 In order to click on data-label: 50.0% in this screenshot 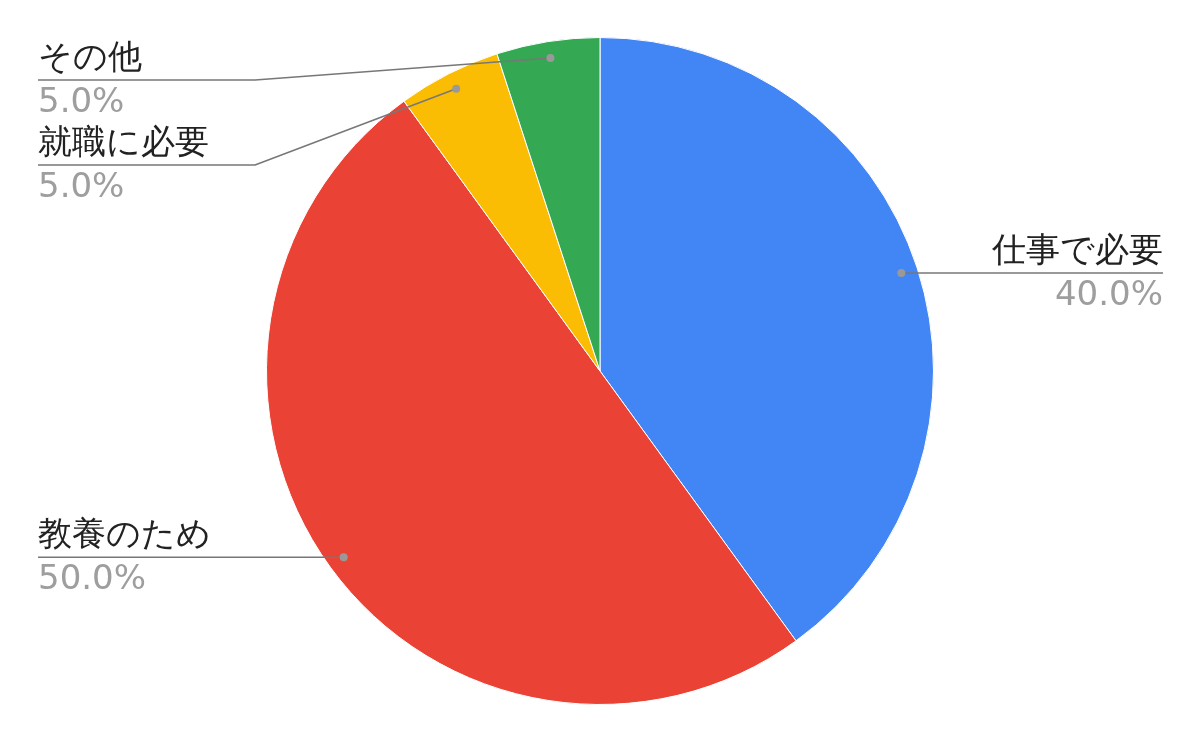, I will do `click(92, 577)`.